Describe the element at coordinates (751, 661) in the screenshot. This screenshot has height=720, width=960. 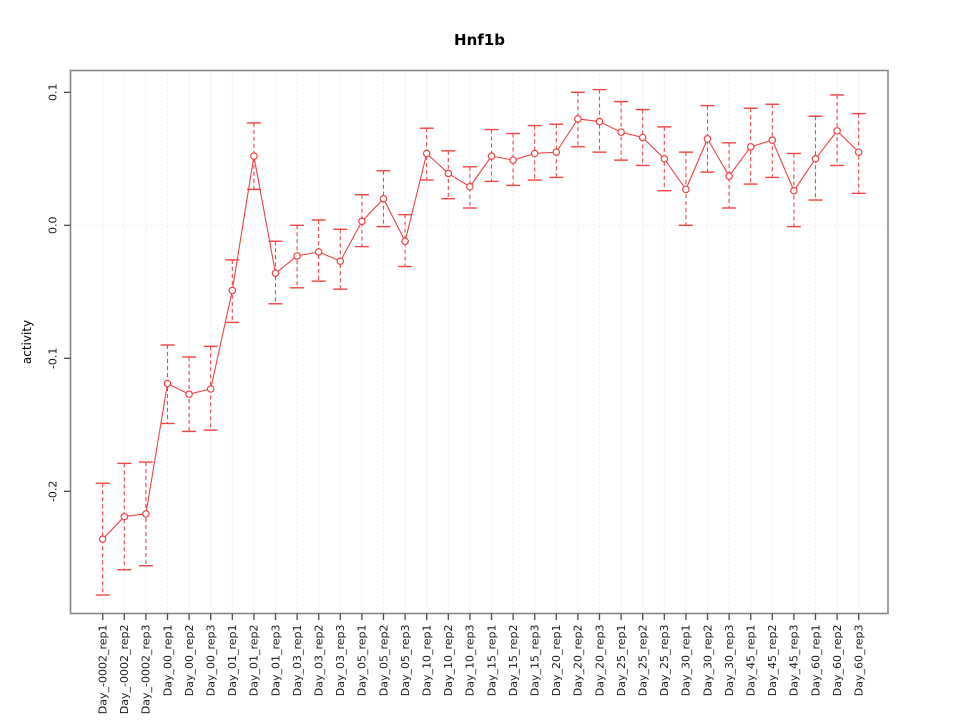
I see `x-tick-label: Day_45_rep1` at that location.